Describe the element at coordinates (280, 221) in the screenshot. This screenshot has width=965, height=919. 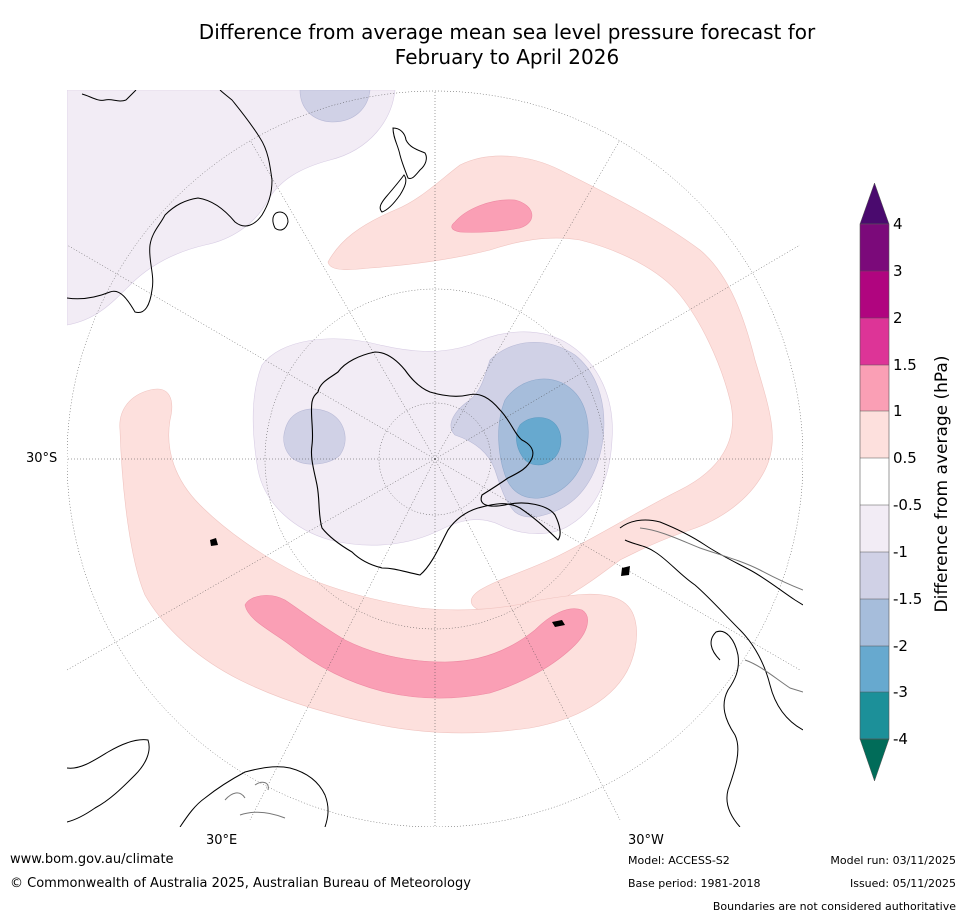
I see `tasmania-outline` at that location.